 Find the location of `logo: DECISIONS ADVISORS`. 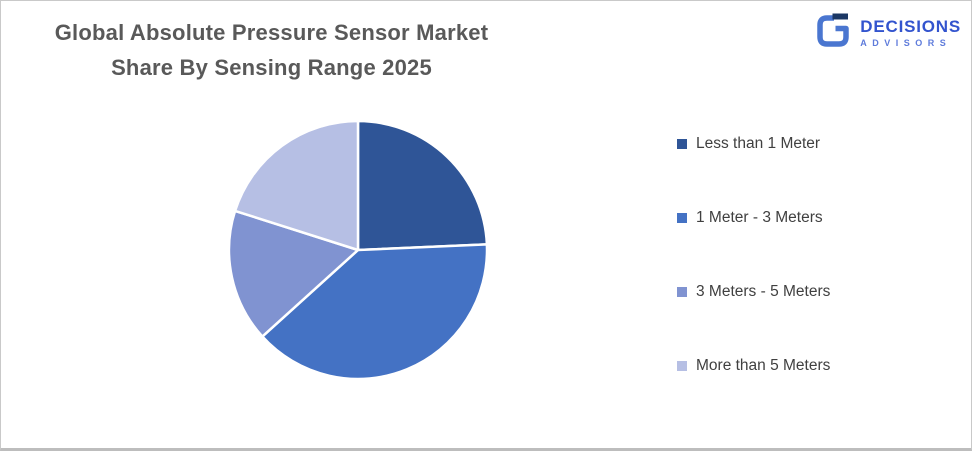

logo: DECISIONS ADVISORS is located at coordinates (887, 33).